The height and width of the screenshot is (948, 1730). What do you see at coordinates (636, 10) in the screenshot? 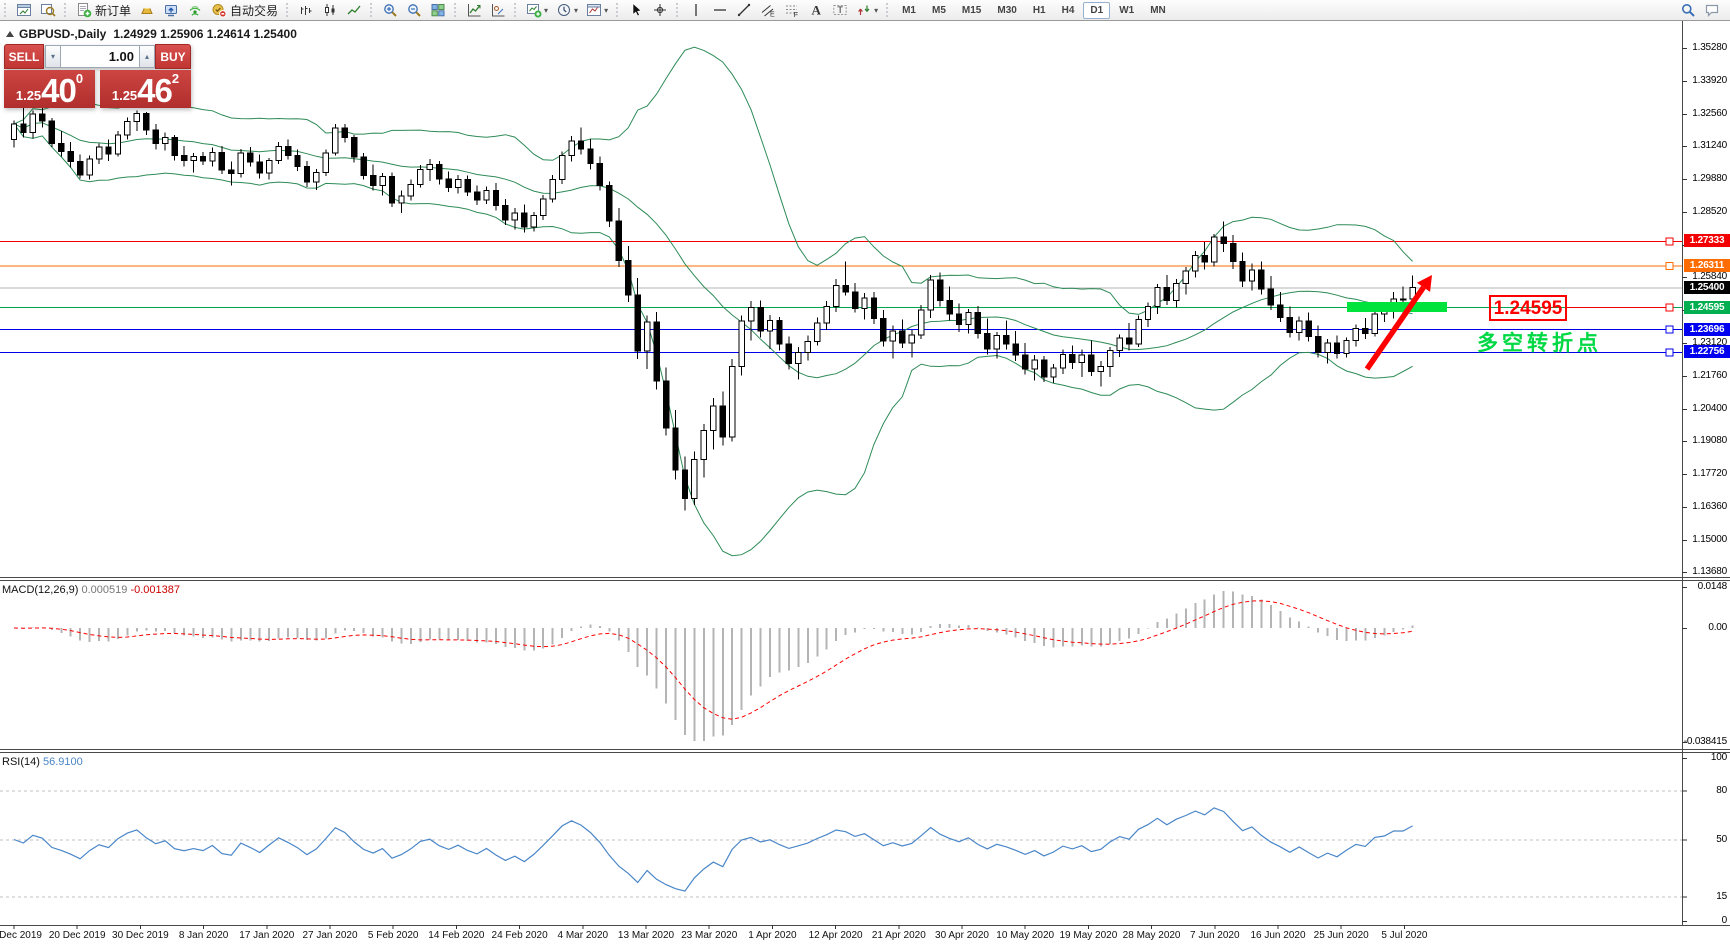
I see `cursor-button` at bounding box center [636, 10].